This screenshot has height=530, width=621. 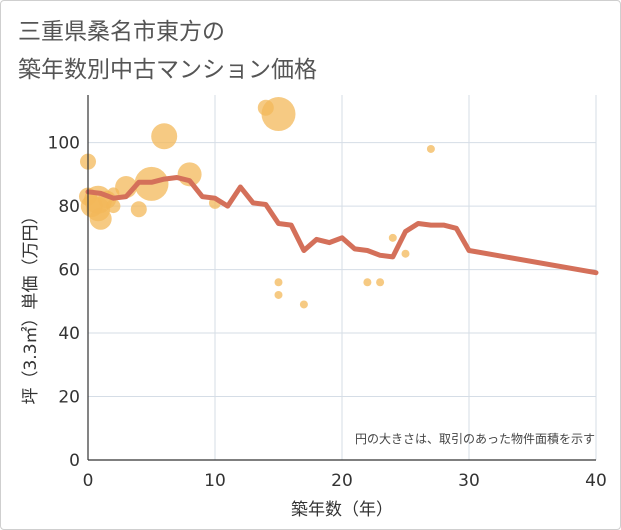 What do you see at coordinates (475, 438) in the screenshot?
I see `bubble-size-note: 円の大きさは、取引のあった物件面積を示す` at bounding box center [475, 438].